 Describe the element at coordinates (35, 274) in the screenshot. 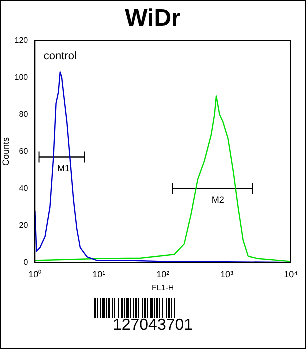

I see `x-tick-label: 10⁰` at that location.